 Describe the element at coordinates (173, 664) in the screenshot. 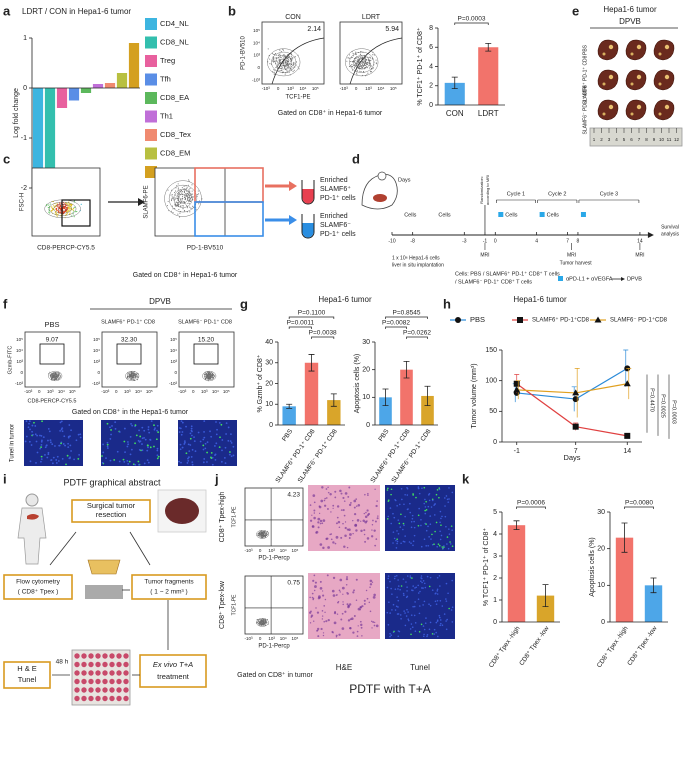

I see `step-label: Ex vivo T+A` at that location.